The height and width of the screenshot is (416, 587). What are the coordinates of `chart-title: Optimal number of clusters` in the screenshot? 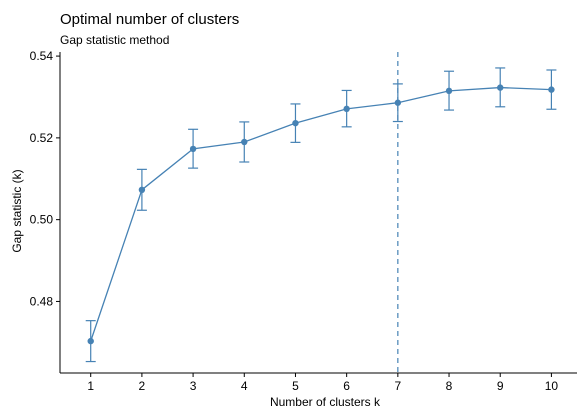 It's located at (149, 19).